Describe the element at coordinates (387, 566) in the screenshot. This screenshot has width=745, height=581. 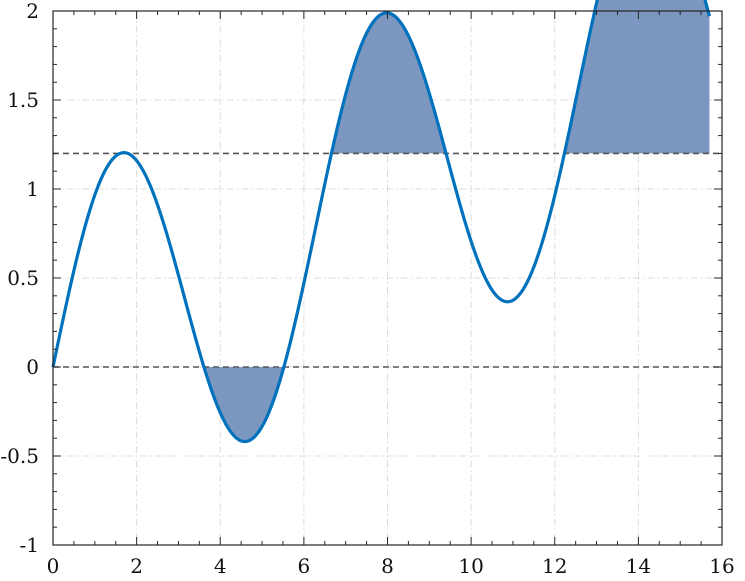
I see `x-tick-label: 8` at that location.